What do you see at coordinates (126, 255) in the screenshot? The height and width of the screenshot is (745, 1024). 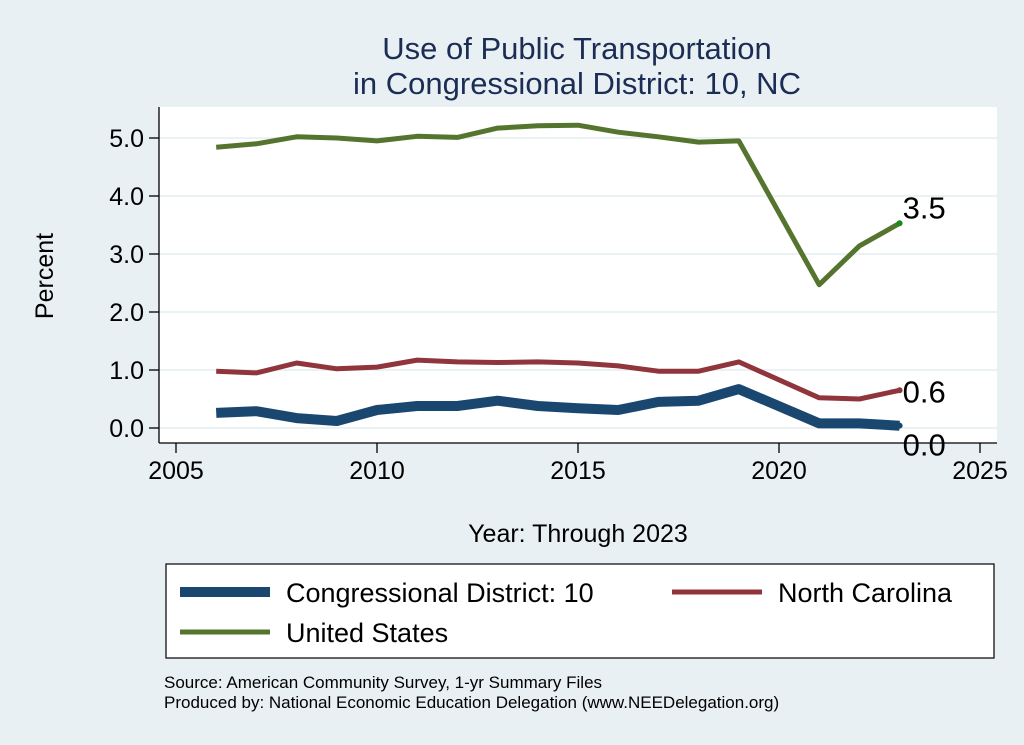 I see `y-tick-label: 3.0` at bounding box center [126, 255].